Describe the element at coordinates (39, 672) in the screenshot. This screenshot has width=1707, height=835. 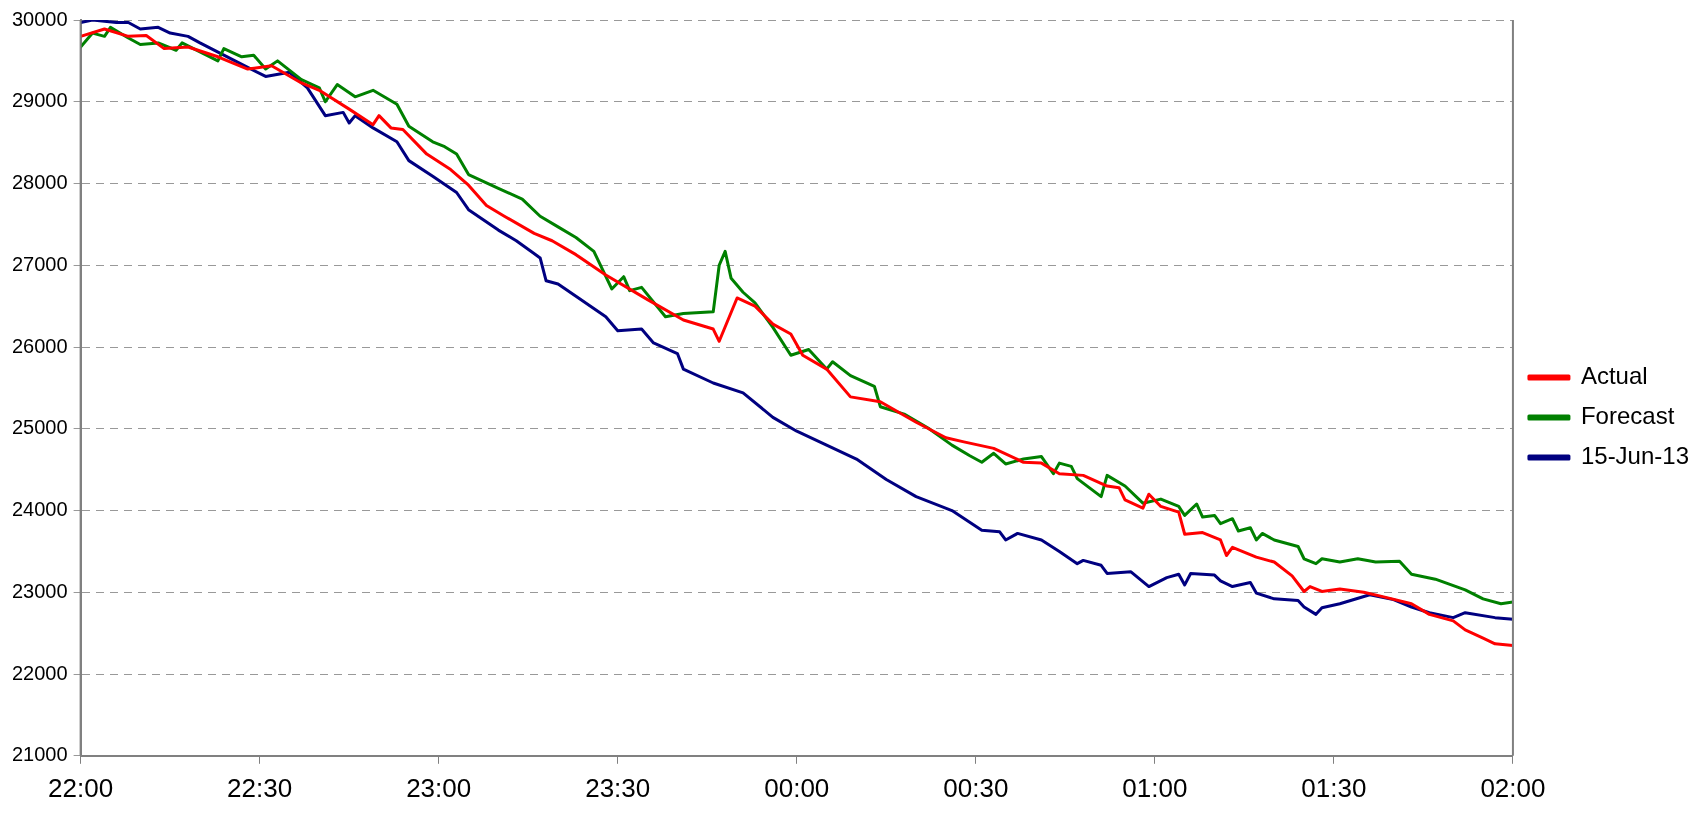
I see `y-tick-label: 22000` at that location.